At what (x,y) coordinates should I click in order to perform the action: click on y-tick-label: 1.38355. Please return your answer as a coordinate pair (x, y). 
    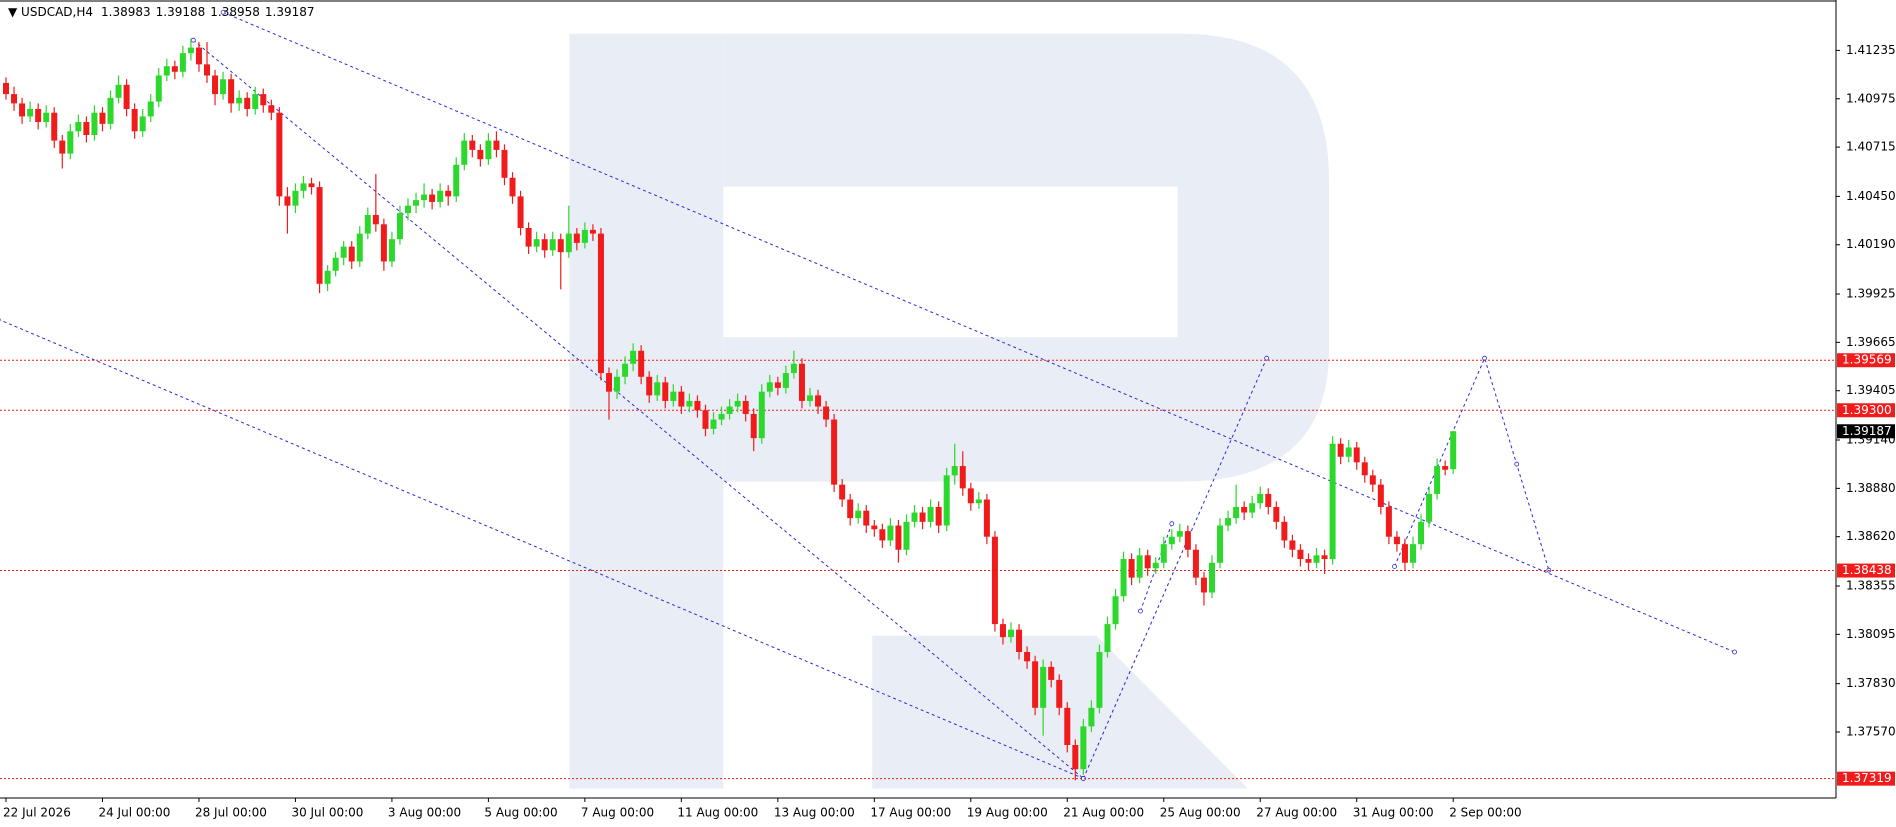
    Looking at the image, I should click on (1871, 585).